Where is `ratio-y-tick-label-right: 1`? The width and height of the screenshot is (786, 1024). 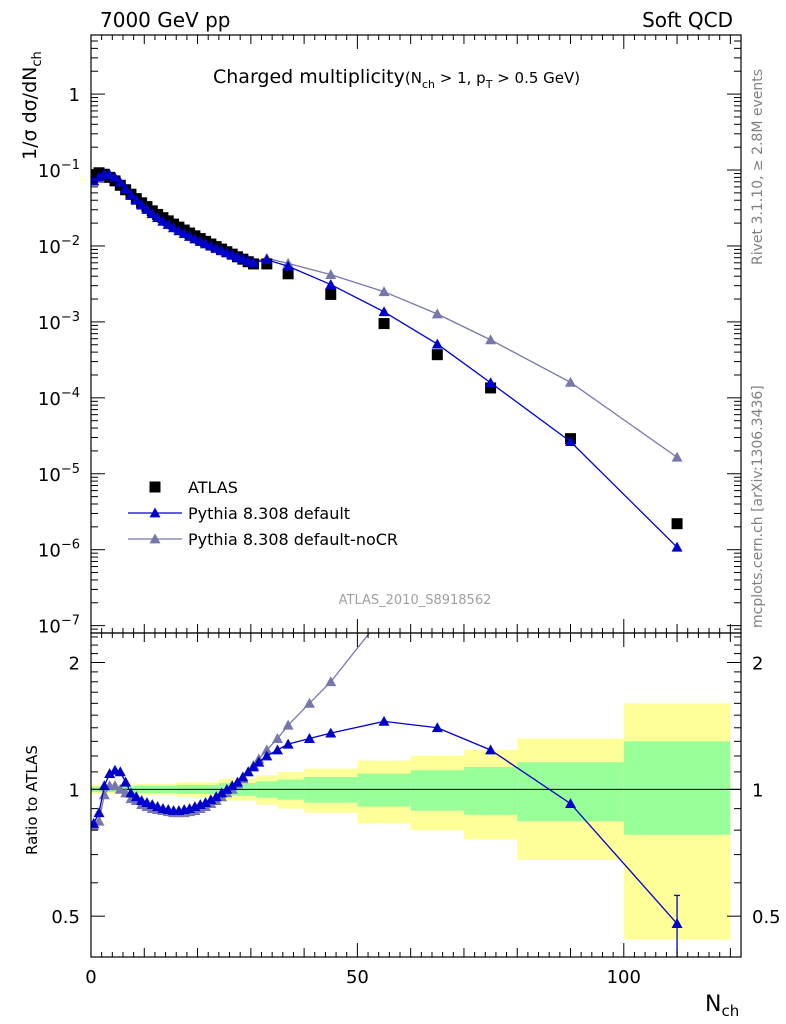
ratio-y-tick-label-right: 1 is located at coordinates (757, 790).